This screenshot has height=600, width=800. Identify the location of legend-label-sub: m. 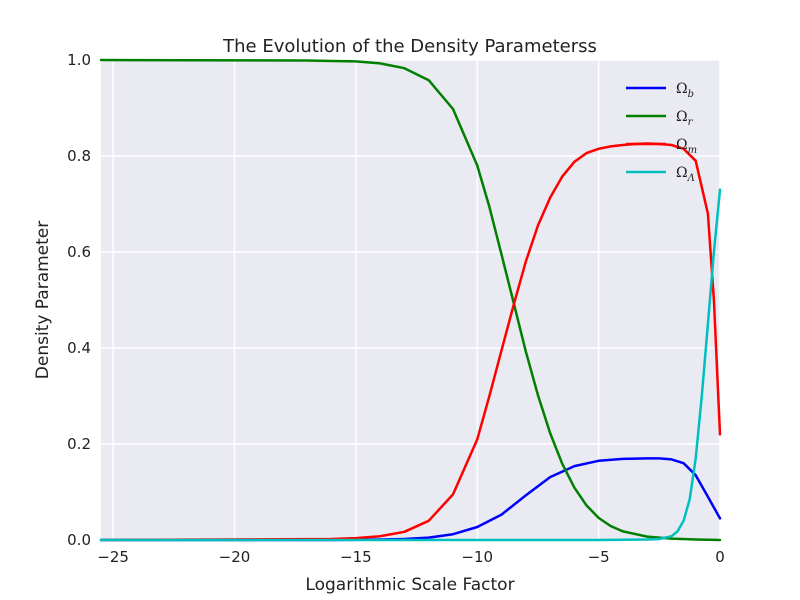
(692, 150).